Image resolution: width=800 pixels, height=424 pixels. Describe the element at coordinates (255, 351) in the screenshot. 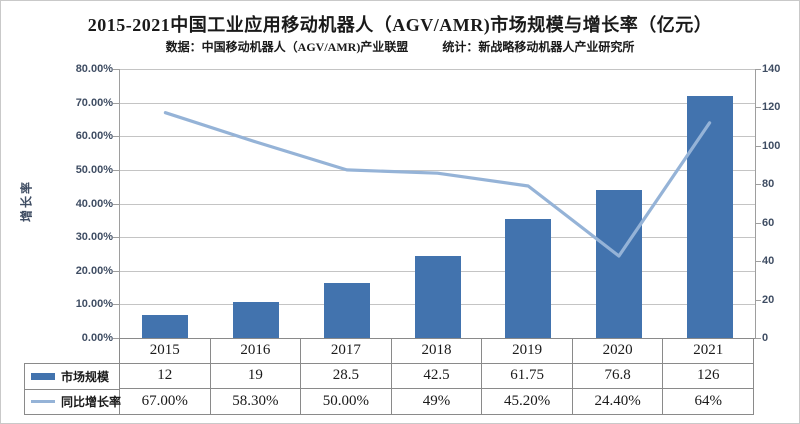

I see `year-cell: 2016` at that location.